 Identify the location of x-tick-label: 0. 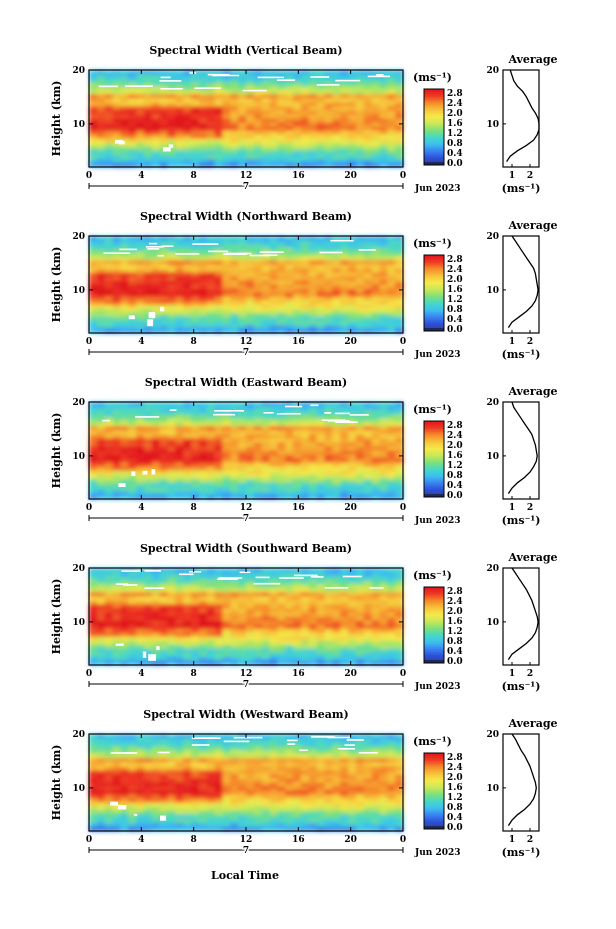
(403, 674).